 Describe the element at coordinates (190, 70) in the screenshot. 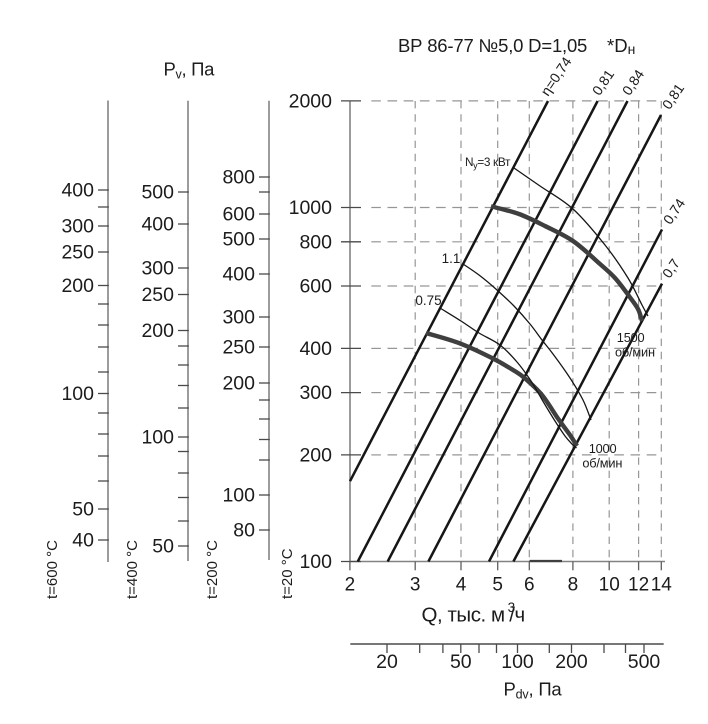

I see `svg-text: Pv, Па` at that location.